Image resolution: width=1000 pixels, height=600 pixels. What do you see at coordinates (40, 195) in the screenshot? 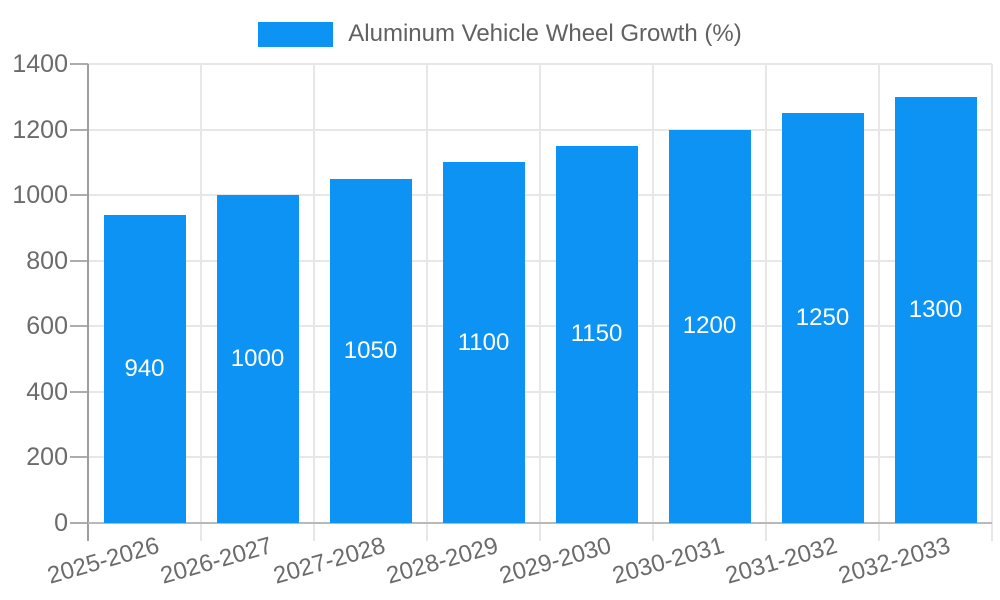
I see `y-tick-label: 1000` at bounding box center [40, 195].